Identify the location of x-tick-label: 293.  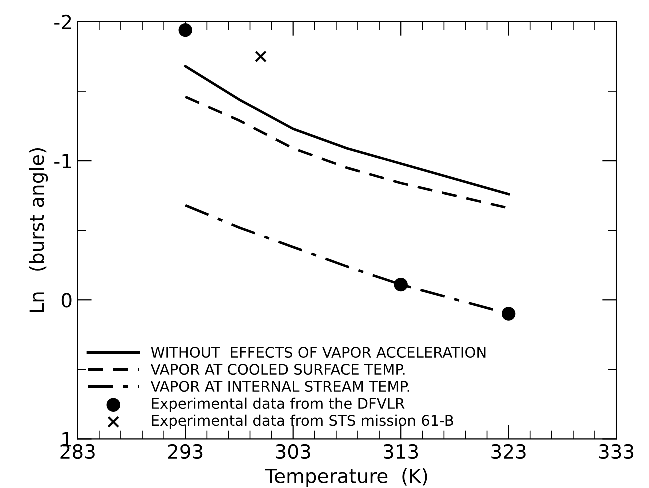
(185, 452).